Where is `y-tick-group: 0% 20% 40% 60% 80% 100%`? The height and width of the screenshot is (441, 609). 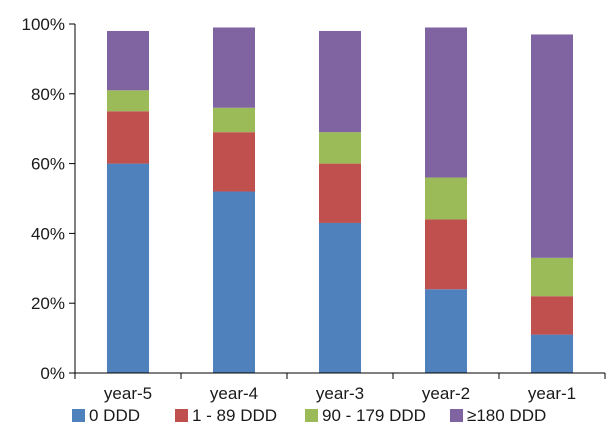
y-tick-group: 0% 20% 40% 60% 80% 100% is located at coordinates (48, 199).